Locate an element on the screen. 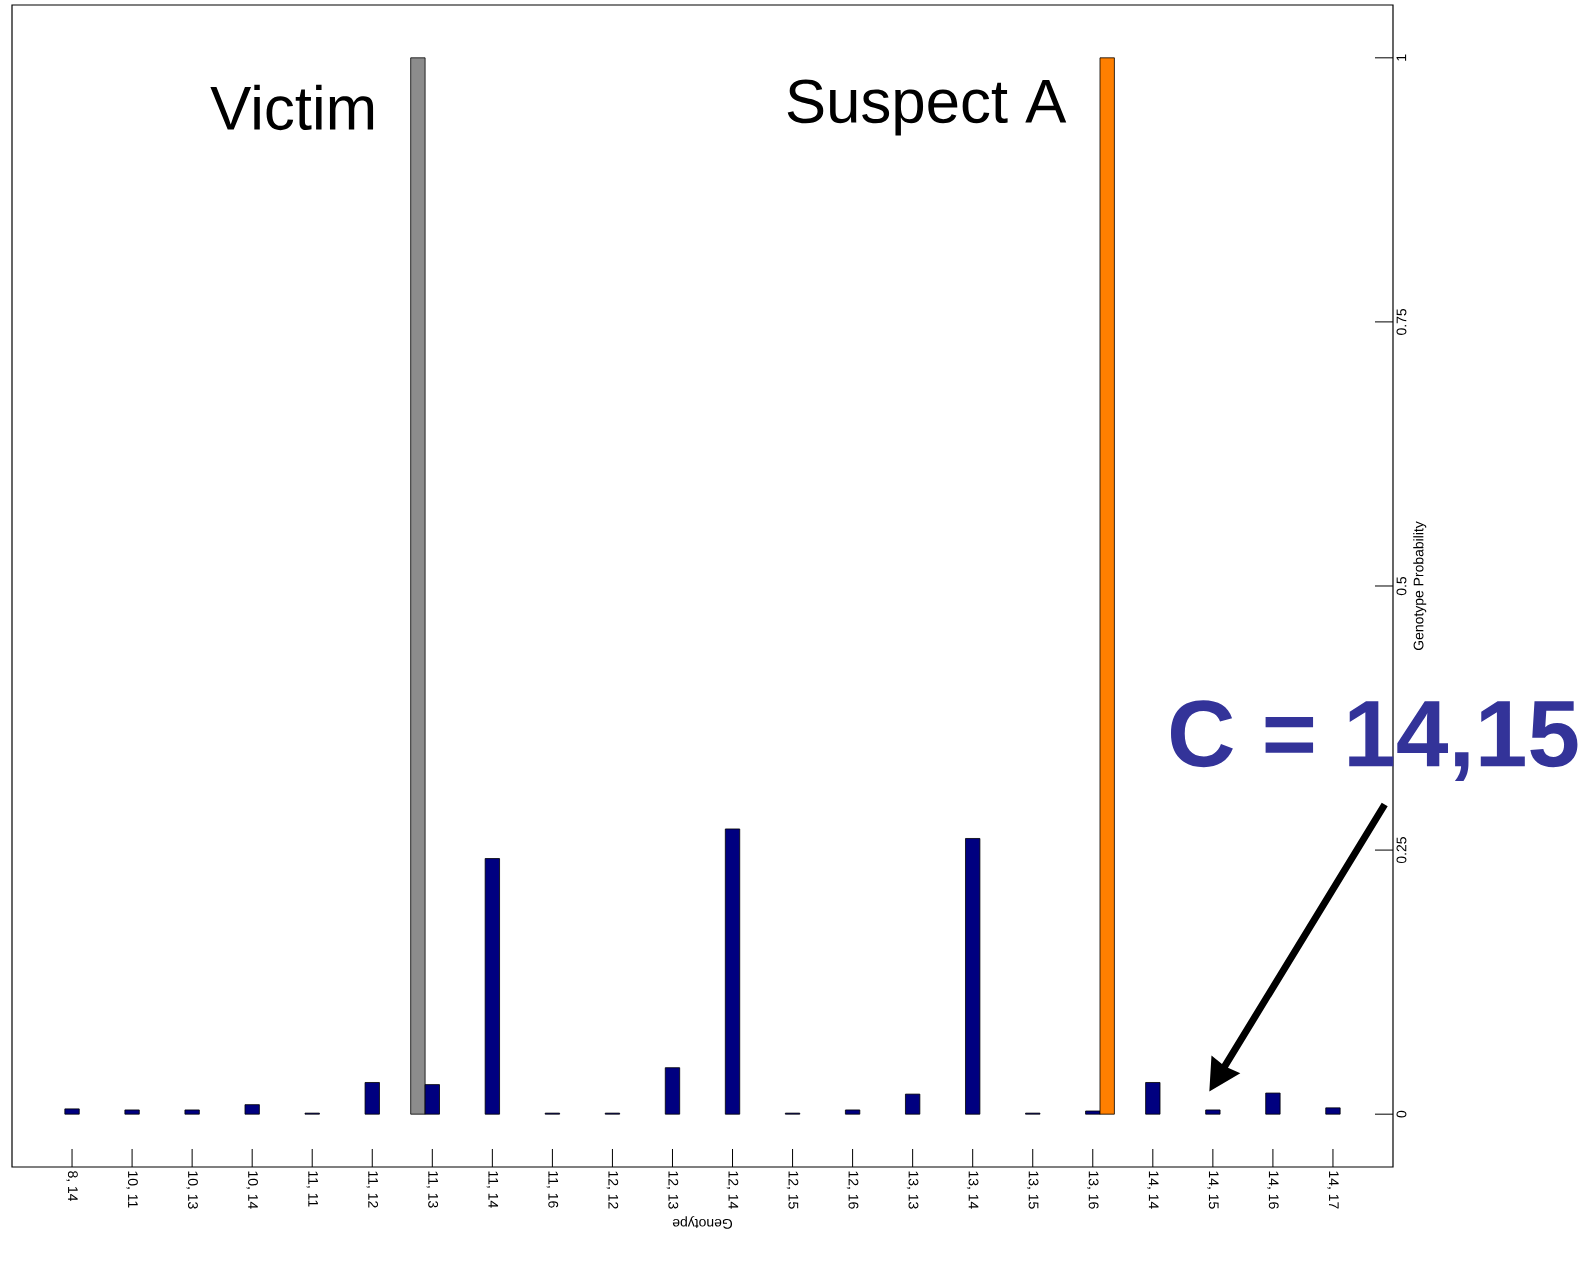  y-tick-label: 0 is located at coordinates (1401, 1114).